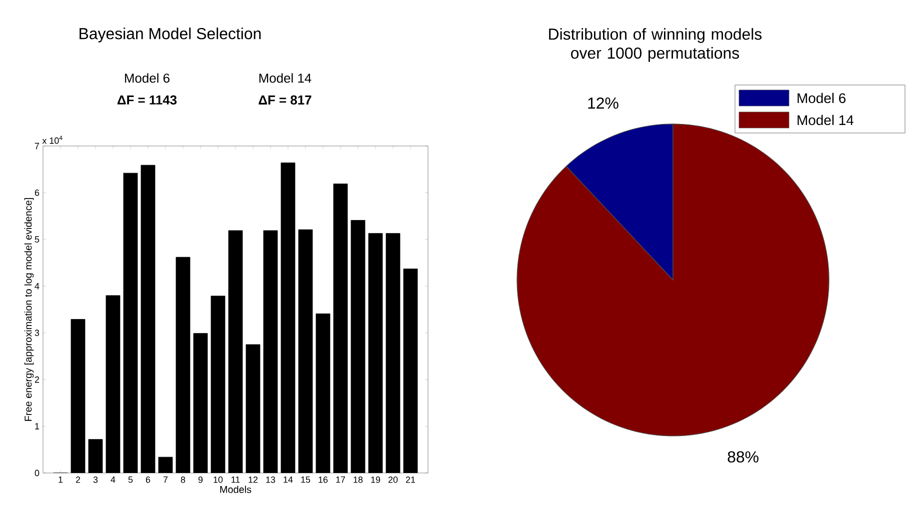 The height and width of the screenshot is (505, 909). I want to click on x-tick-label: 16, so click(323, 479).